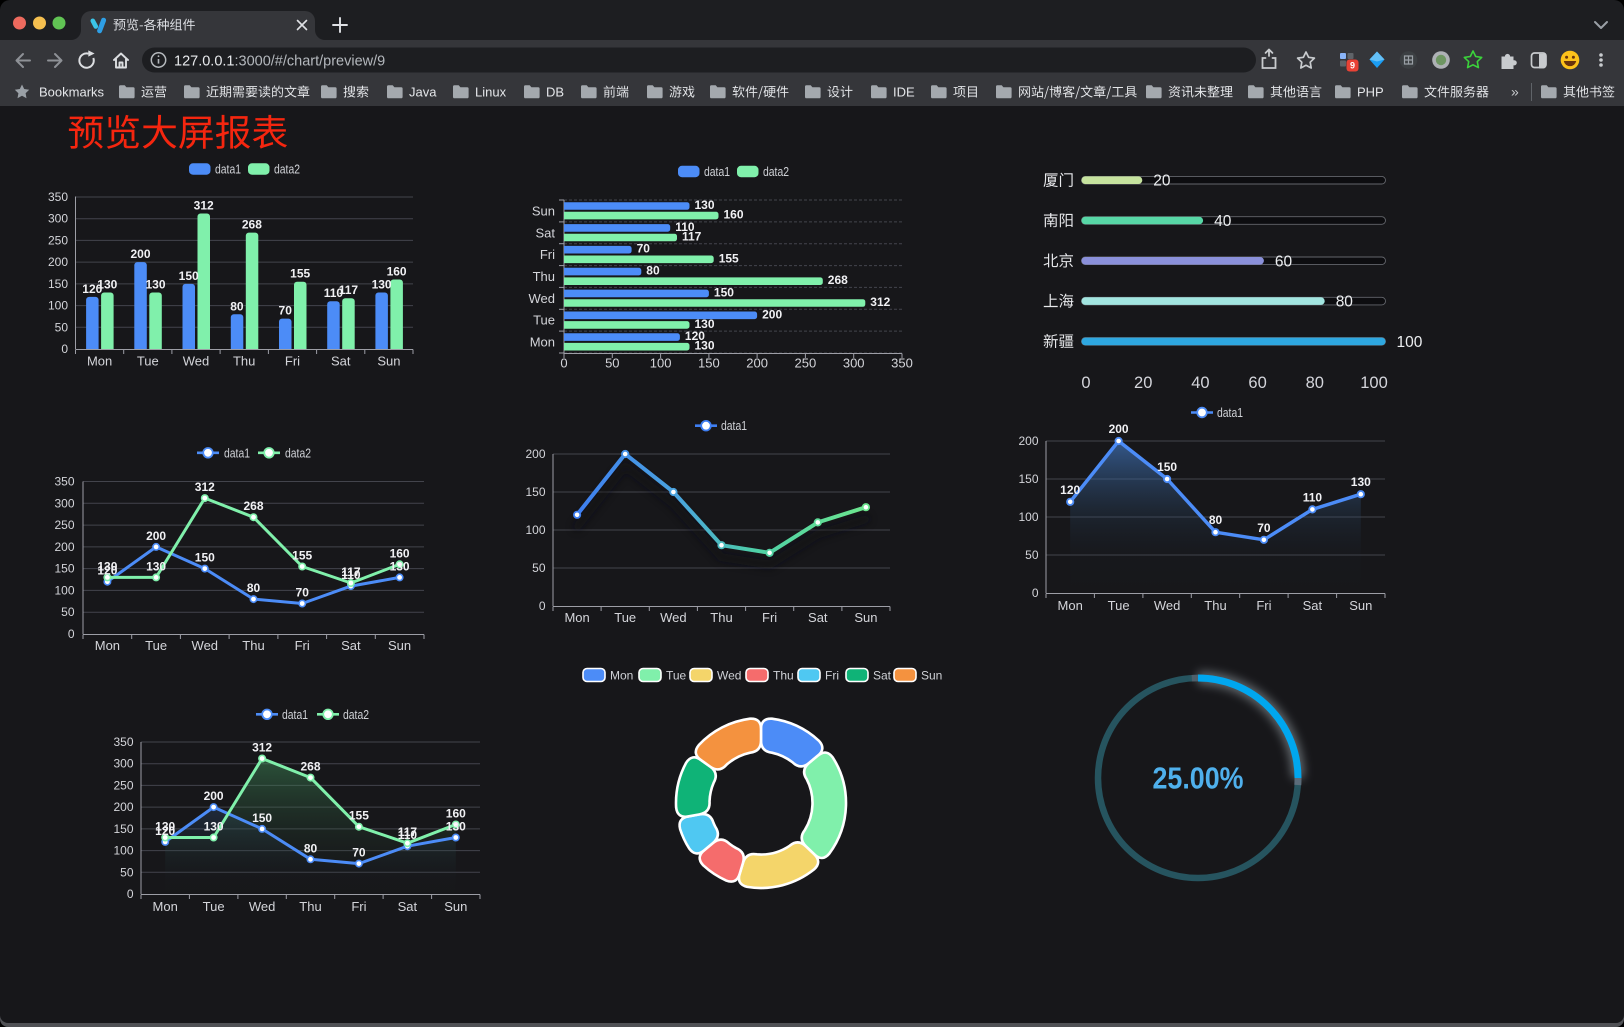 This screenshot has height=1027, width=1624. Describe the element at coordinates (1352, 66) in the screenshot. I see `svg-text: 9` at that location.